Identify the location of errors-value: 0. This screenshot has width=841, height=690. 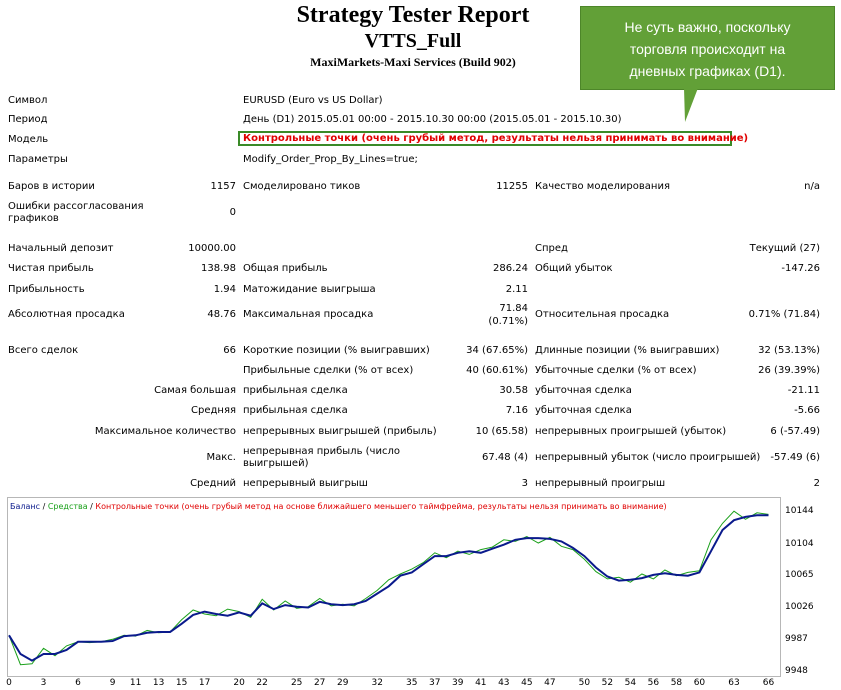
(232, 212).